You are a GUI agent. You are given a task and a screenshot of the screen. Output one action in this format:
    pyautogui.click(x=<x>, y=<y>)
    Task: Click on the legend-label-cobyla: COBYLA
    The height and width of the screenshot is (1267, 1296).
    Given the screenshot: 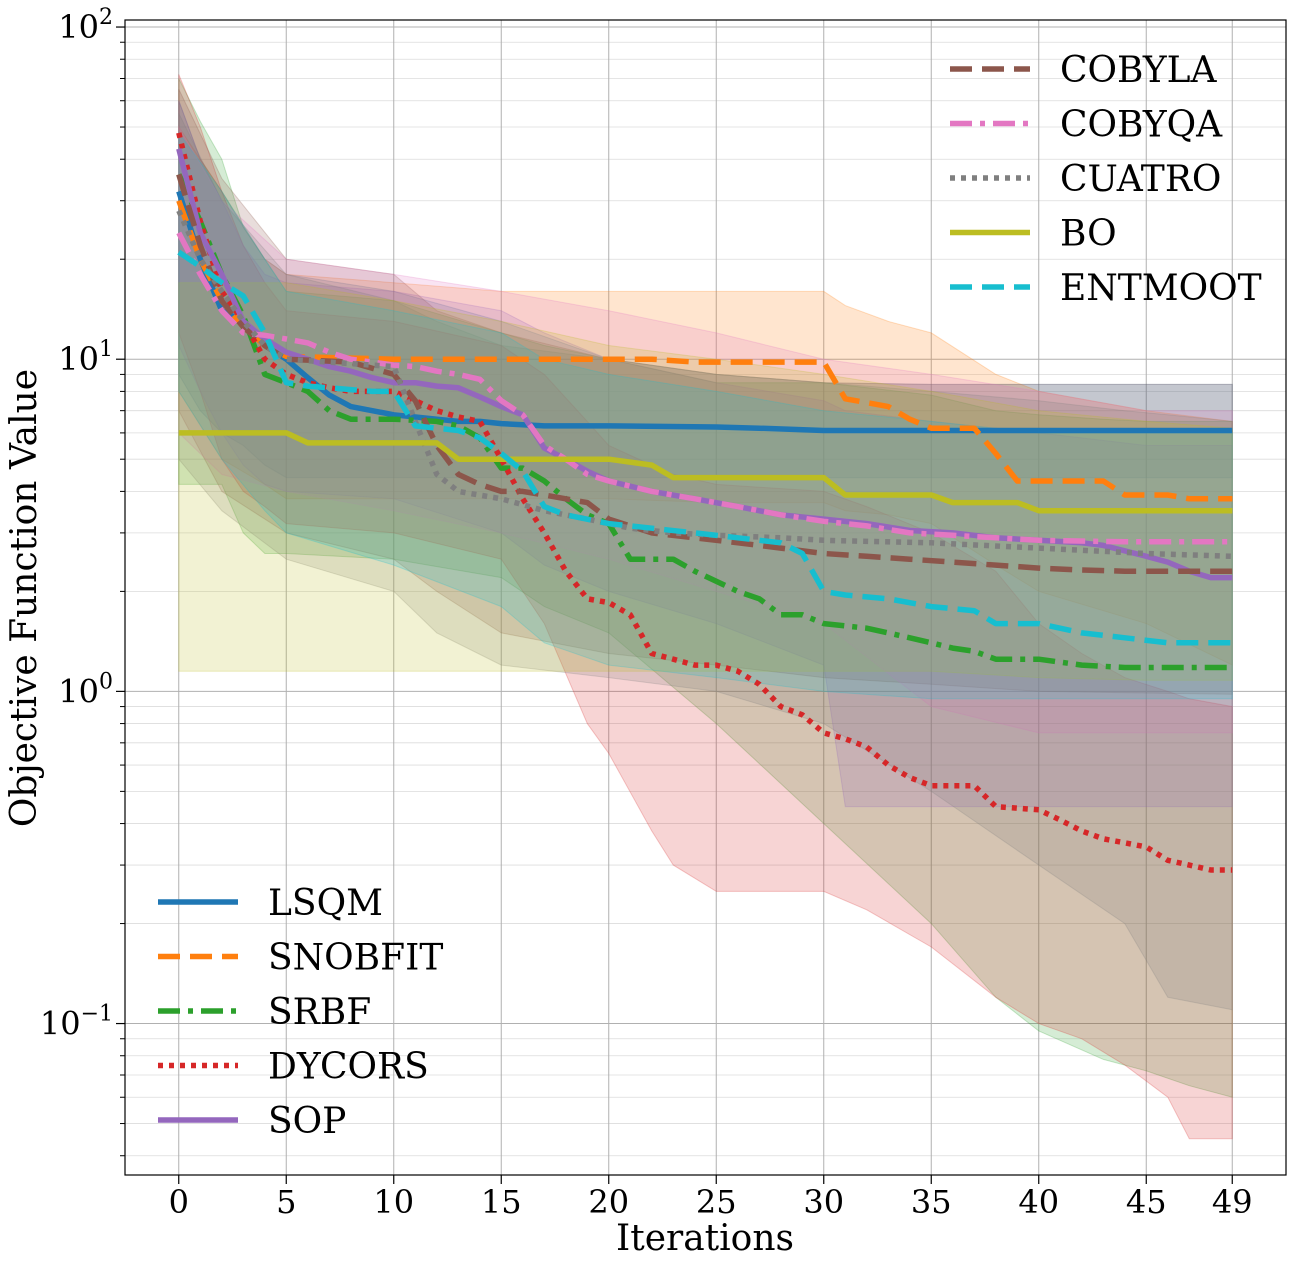 What is the action you would take?
    pyautogui.click(x=1139, y=70)
    